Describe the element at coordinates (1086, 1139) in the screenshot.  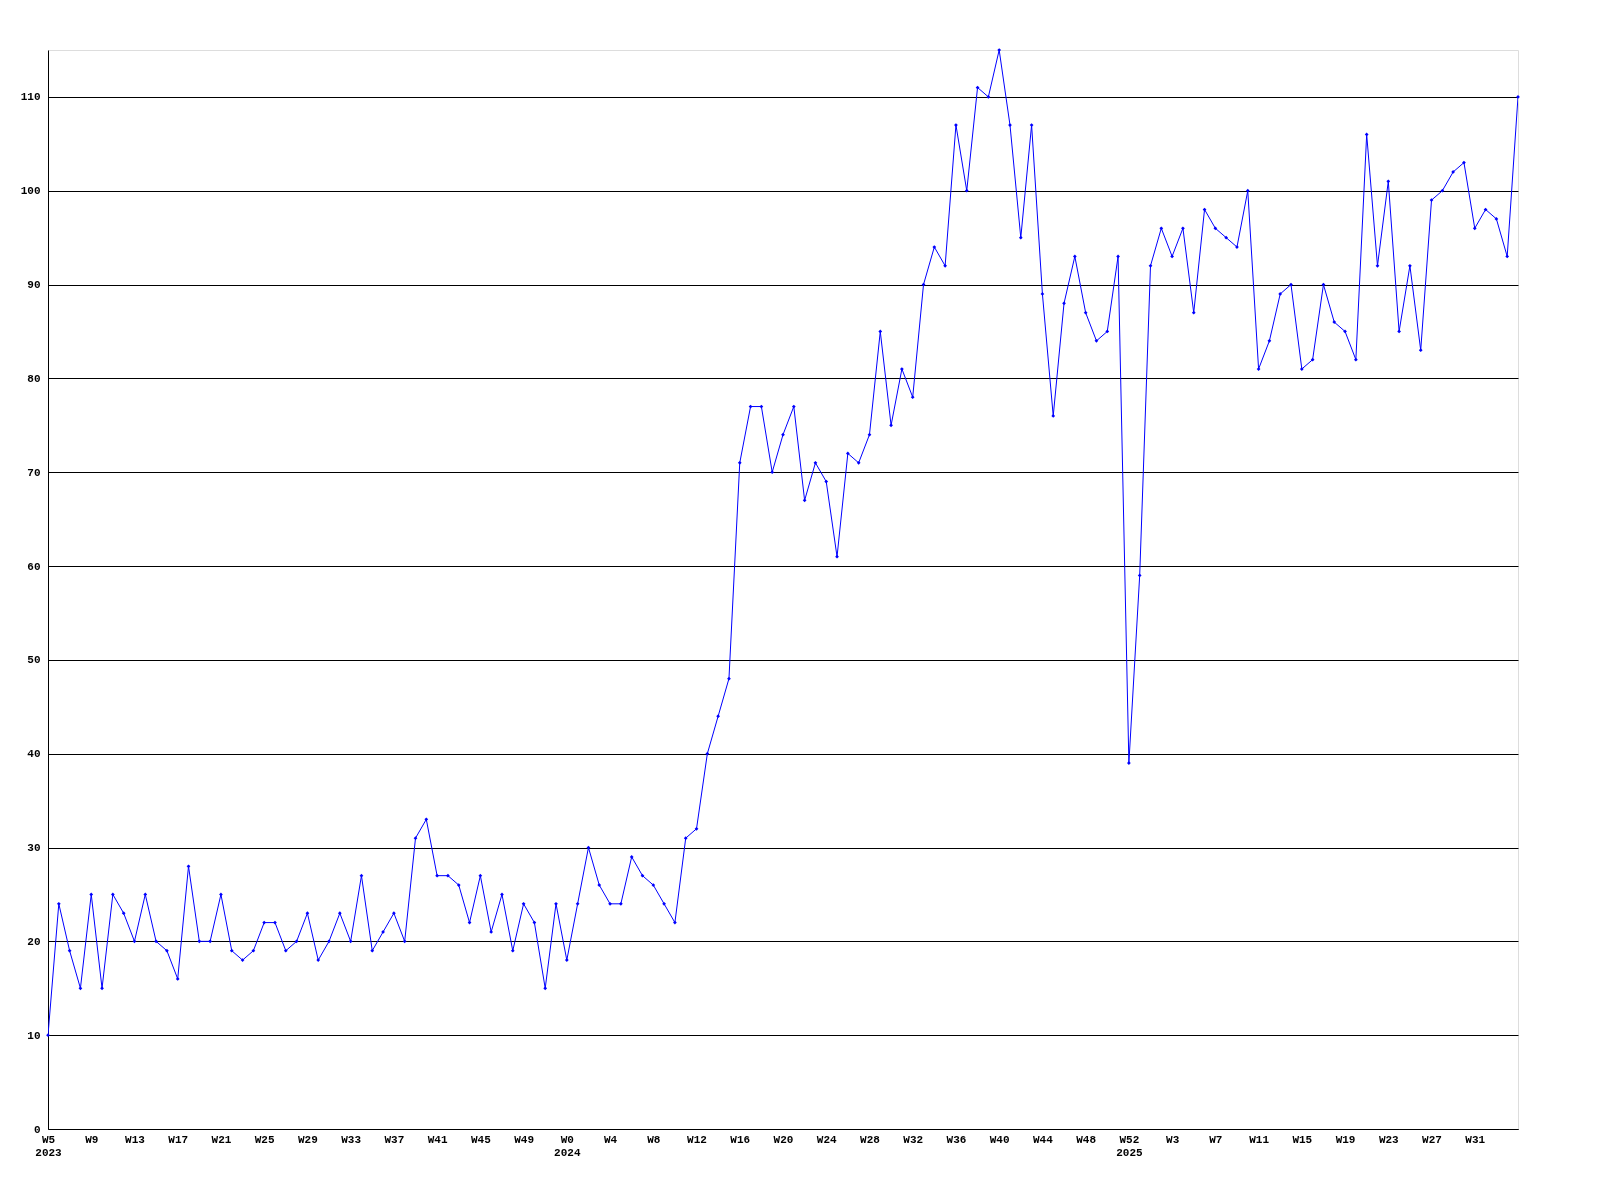
I see `x-tick-label: W48` at that location.